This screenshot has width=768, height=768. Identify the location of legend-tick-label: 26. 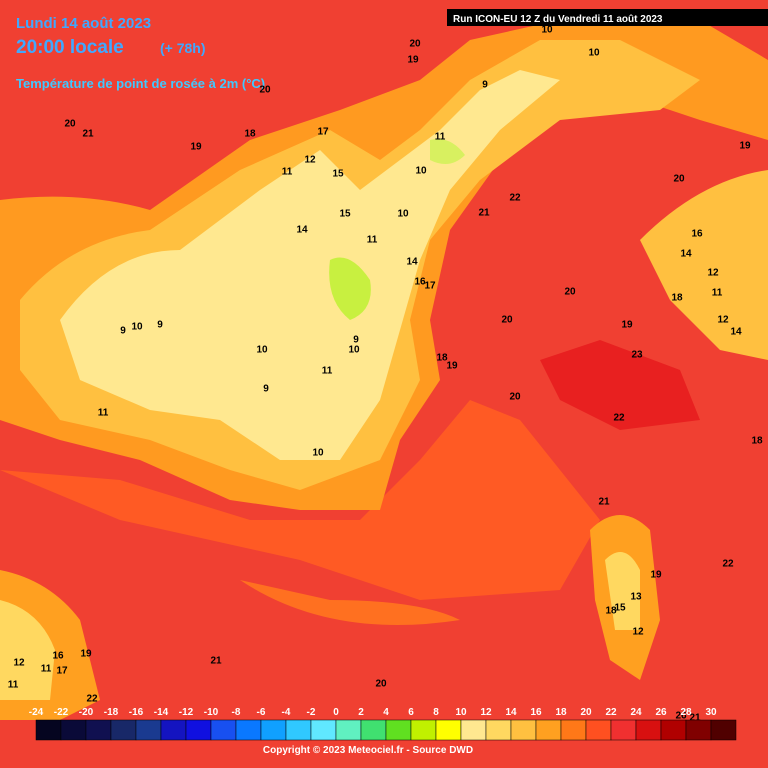
(661, 712).